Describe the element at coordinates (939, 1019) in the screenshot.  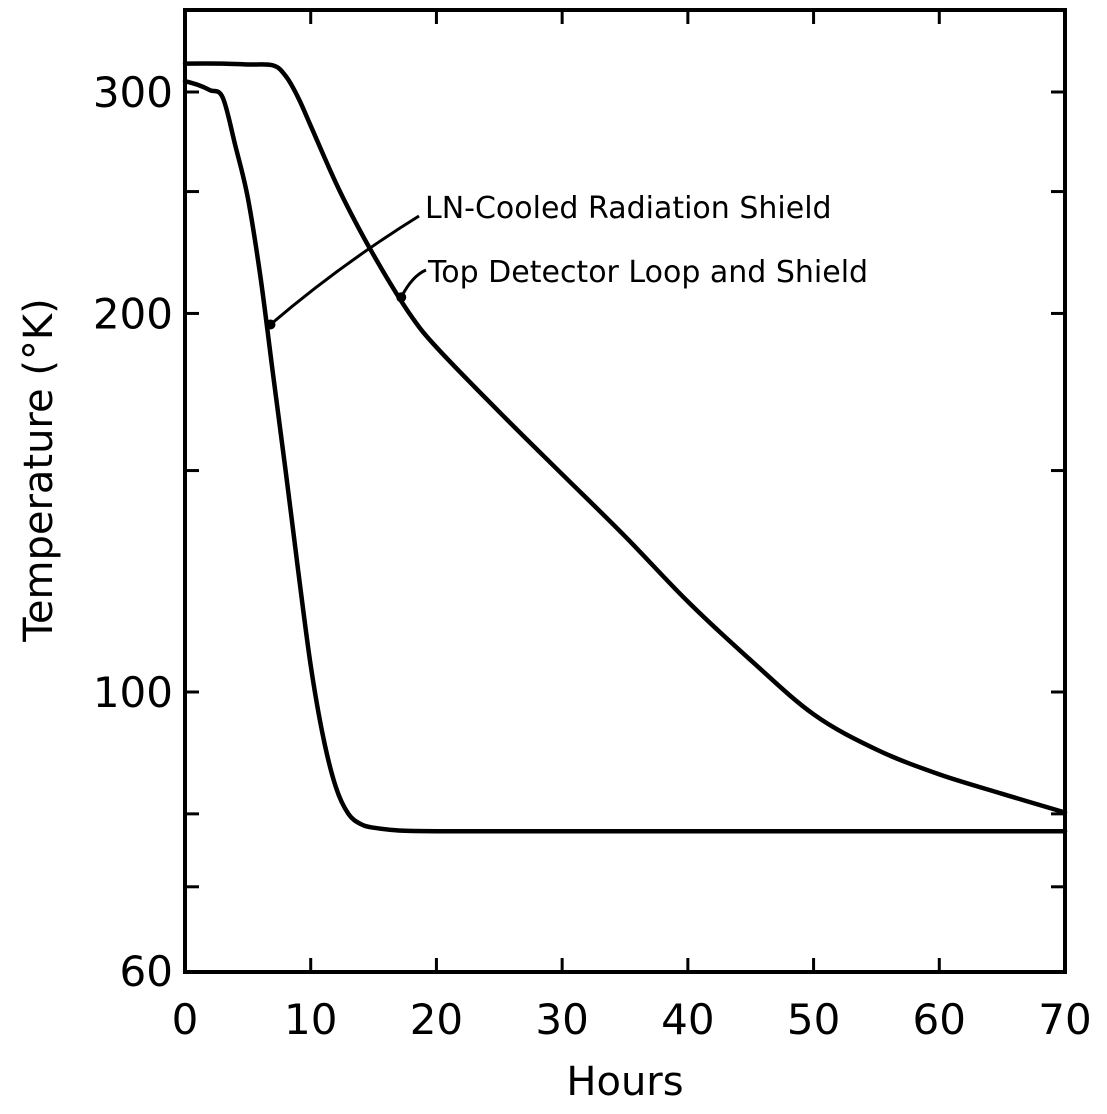
I see `x-tick-label-60: 60` at that location.